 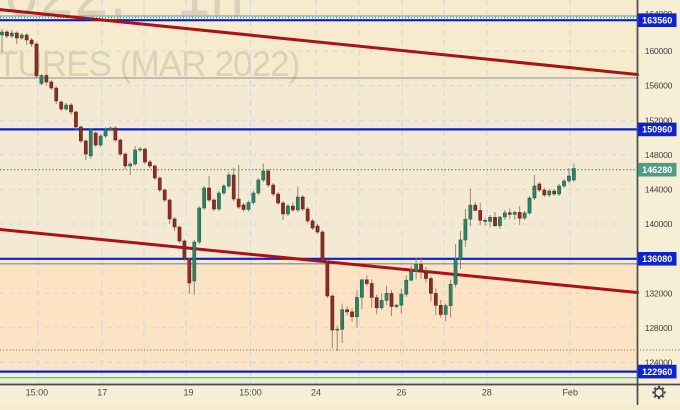 I want to click on svg-text: 160000, so click(x=659, y=51).